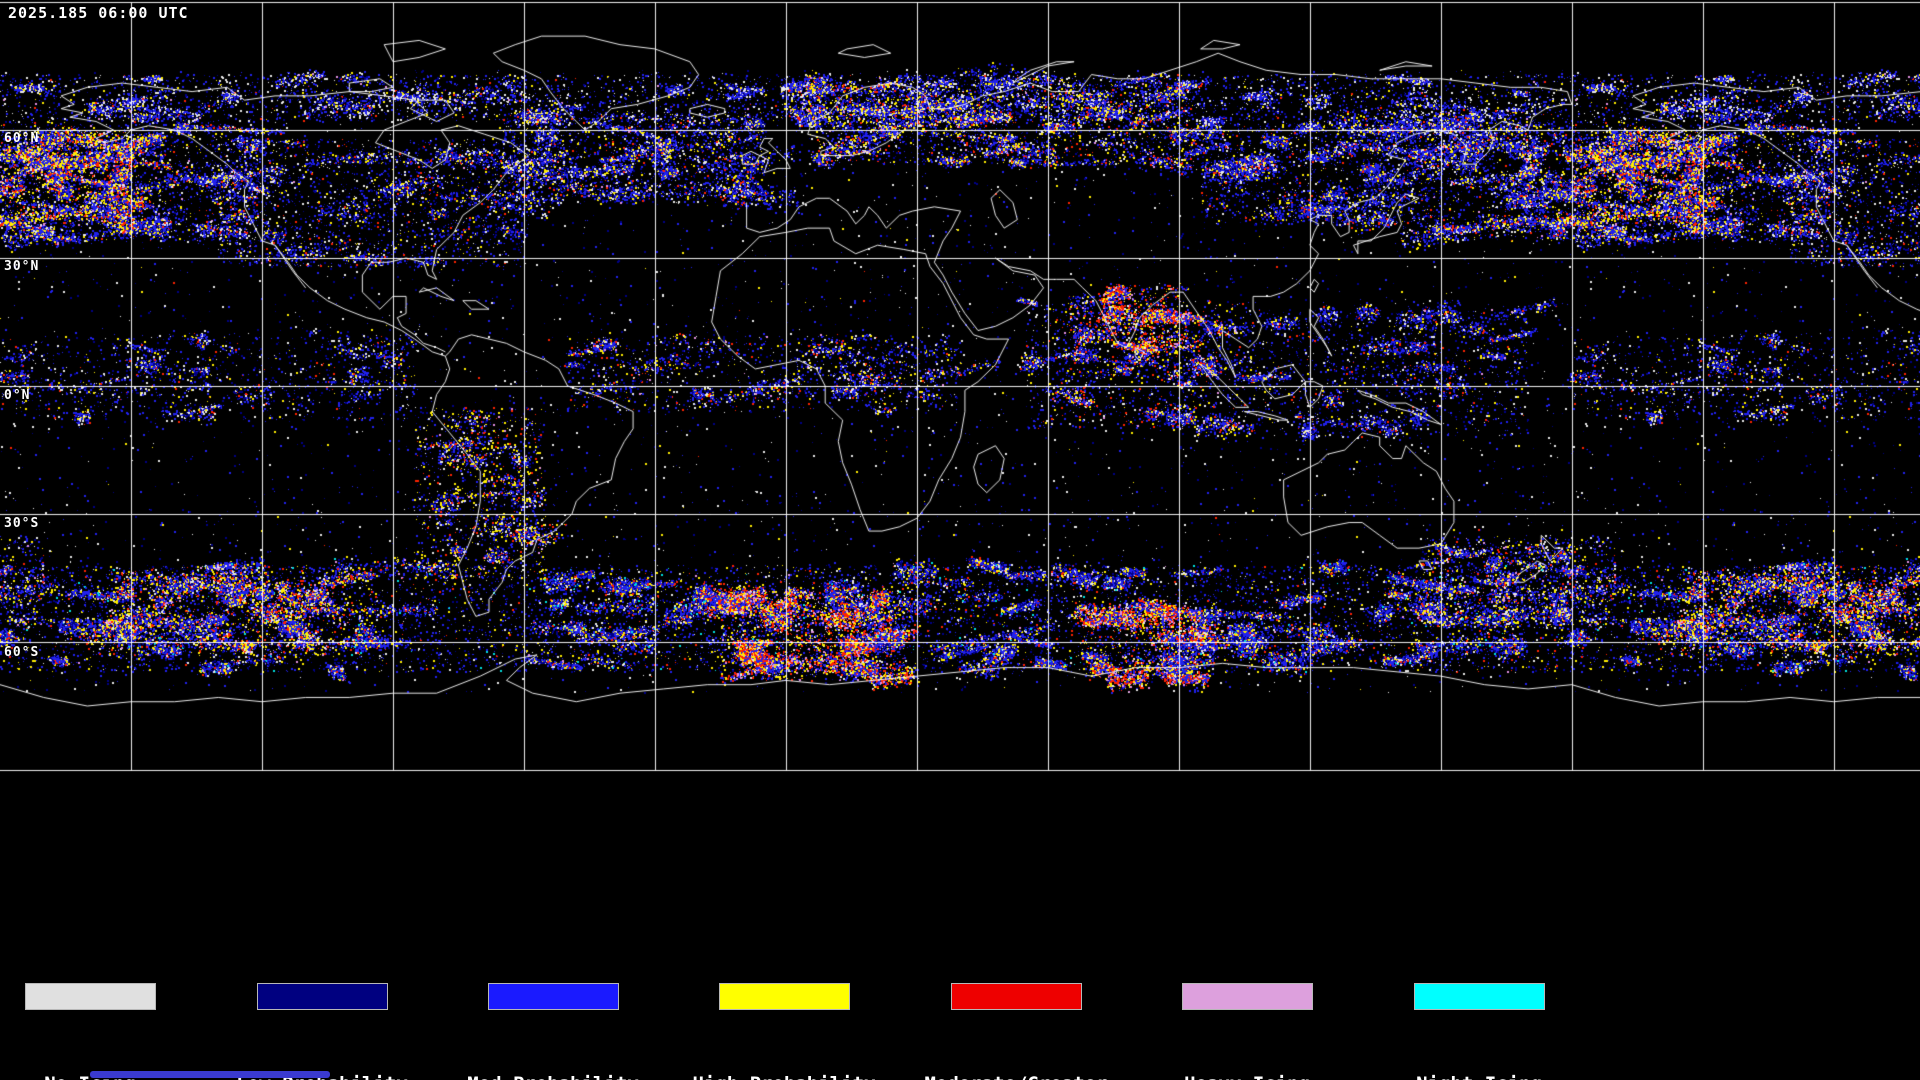  I want to click on legend-label-heavy-icing: Heavy Icing, so click(1247, 1049).